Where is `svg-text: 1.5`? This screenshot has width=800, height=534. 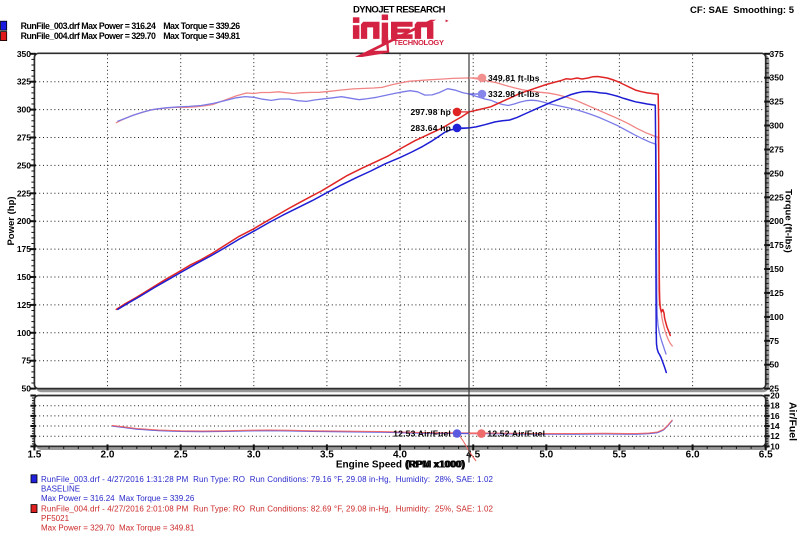 svg-text: 1.5 is located at coordinates (34, 454).